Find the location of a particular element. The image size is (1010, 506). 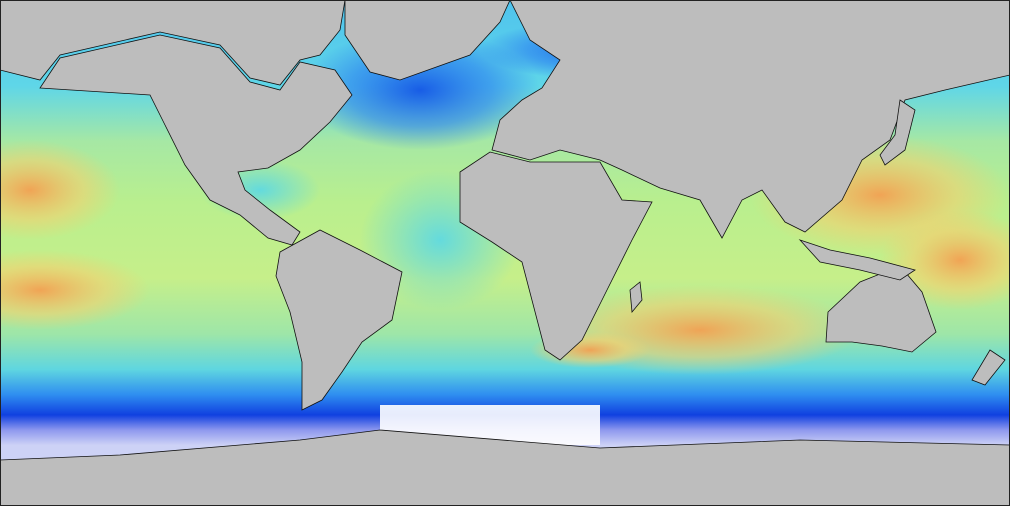

north-america is located at coordinates (196, 140).